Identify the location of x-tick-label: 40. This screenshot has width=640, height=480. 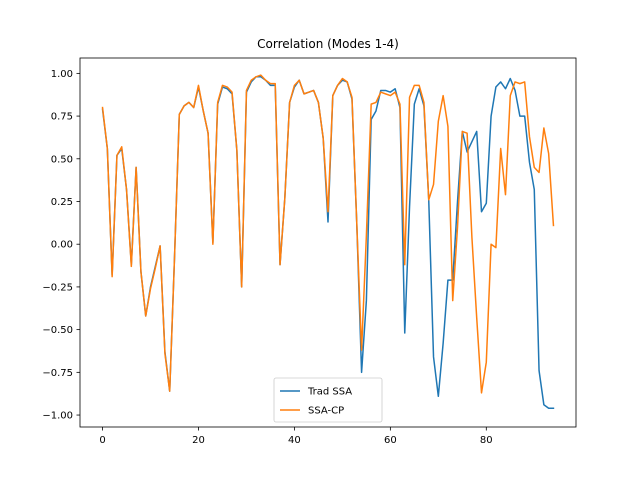
(294, 440).